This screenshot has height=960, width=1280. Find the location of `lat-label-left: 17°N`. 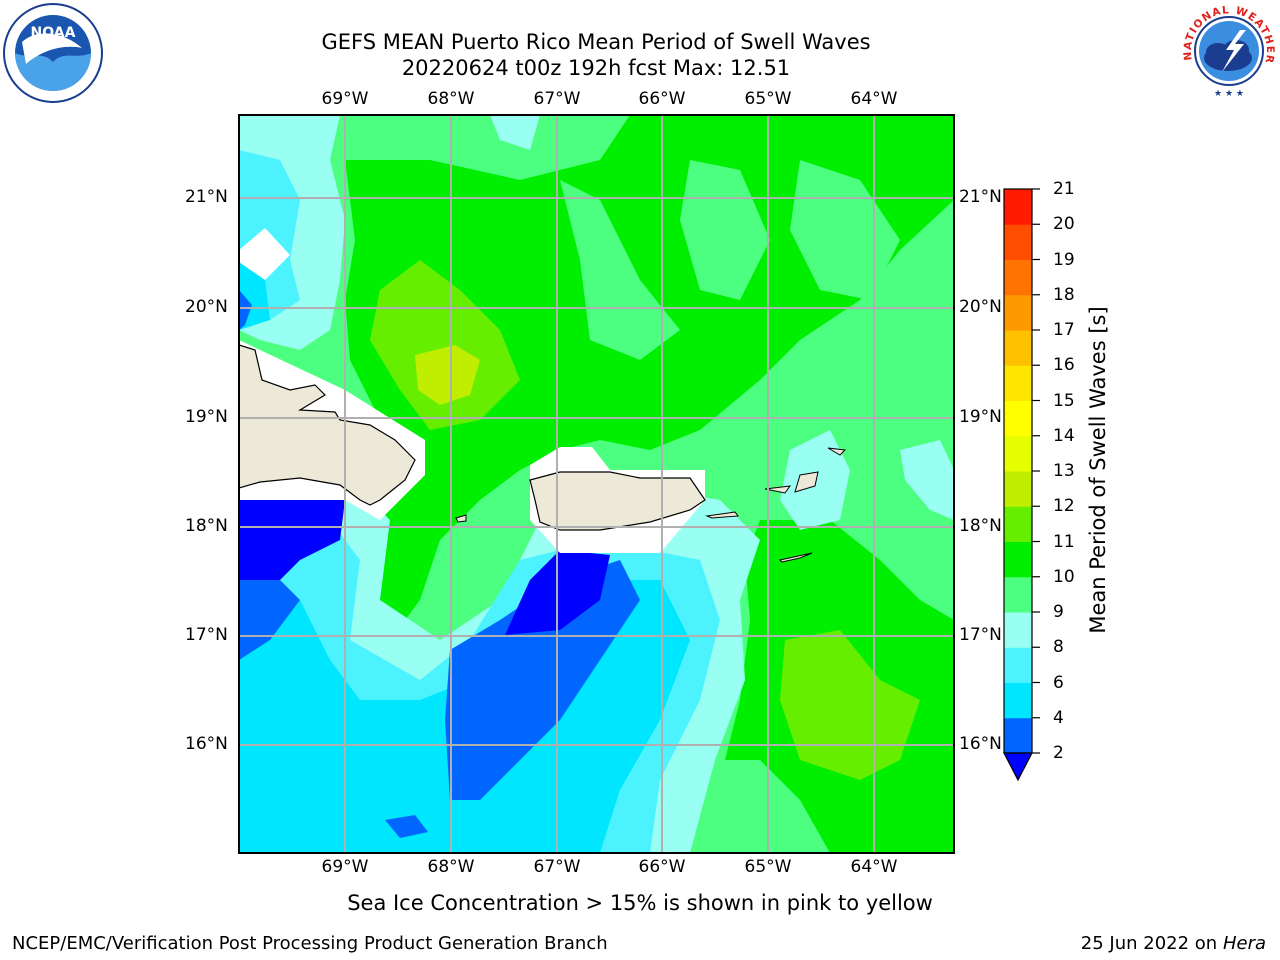

lat-label-left: 17°N is located at coordinates (206, 635).